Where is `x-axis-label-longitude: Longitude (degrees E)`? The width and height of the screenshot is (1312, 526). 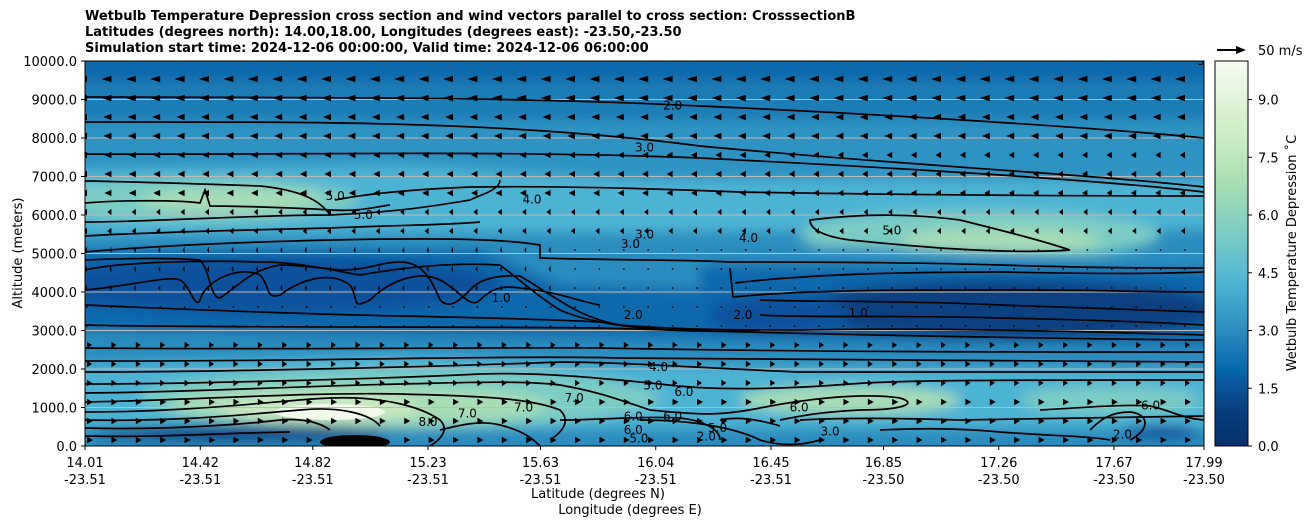 x-axis-label-longitude: Longitude (degrees E) is located at coordinates (630, 510).